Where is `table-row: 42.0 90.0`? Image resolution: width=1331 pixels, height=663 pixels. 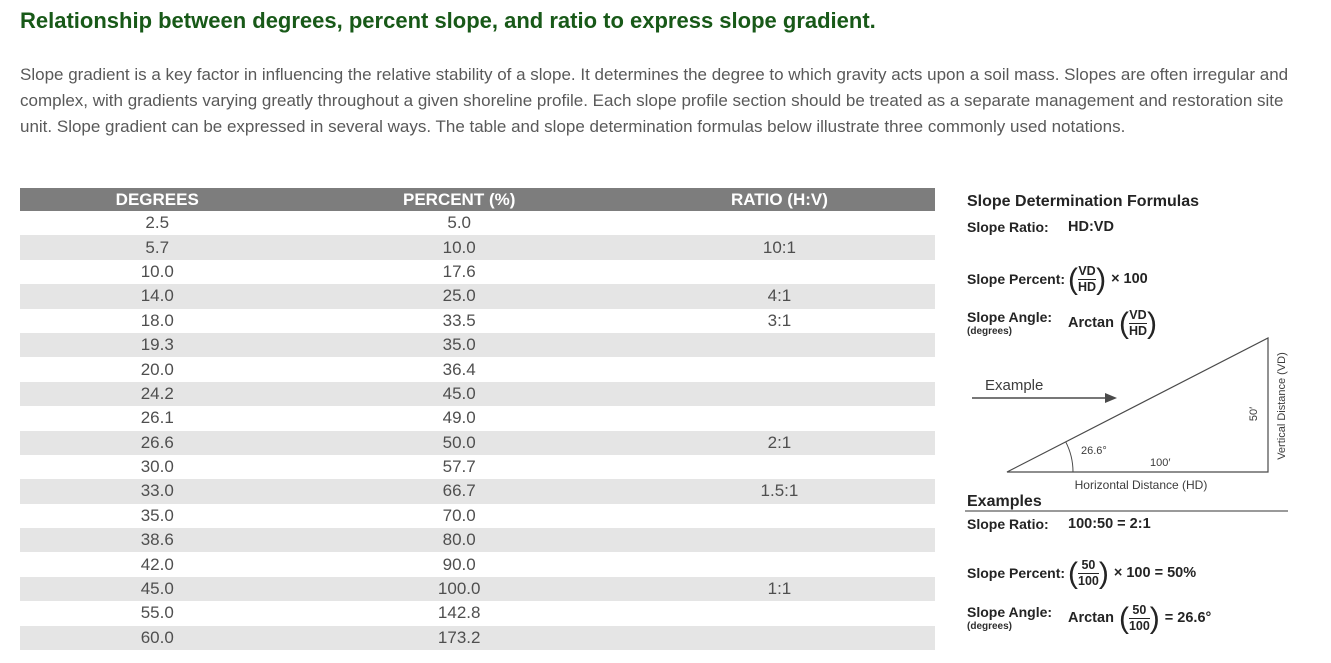
table-row: 42.0 90.0 is located at coordinates (477, 564).